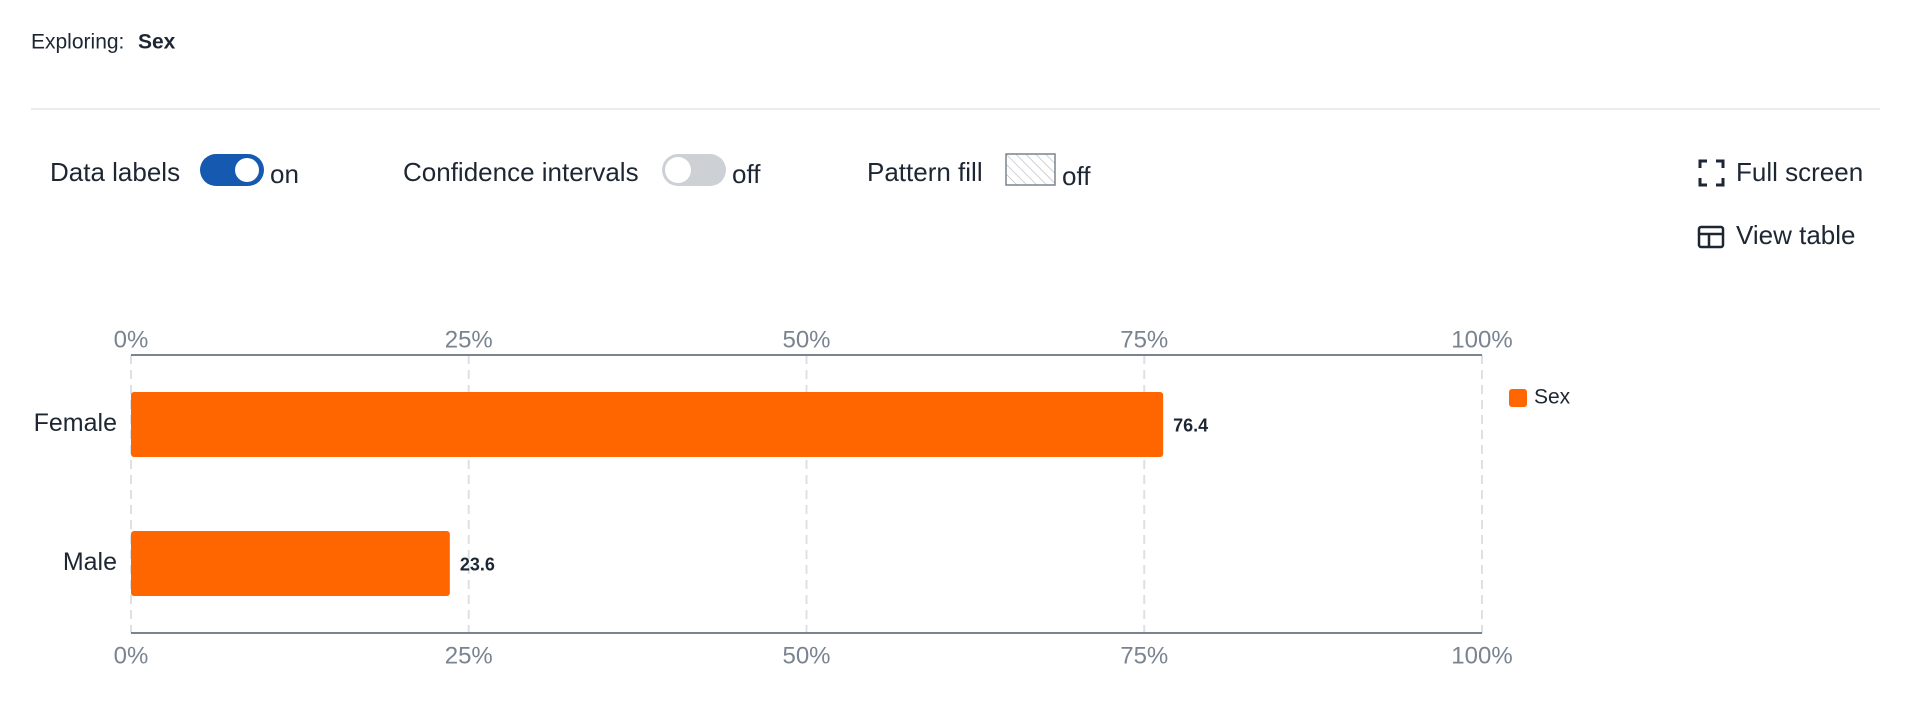 This screenshot has height=725, width=1920. Describe the element at coordinates (477, 564) in the screenshot. I see `data-label: 23.6` at that location.